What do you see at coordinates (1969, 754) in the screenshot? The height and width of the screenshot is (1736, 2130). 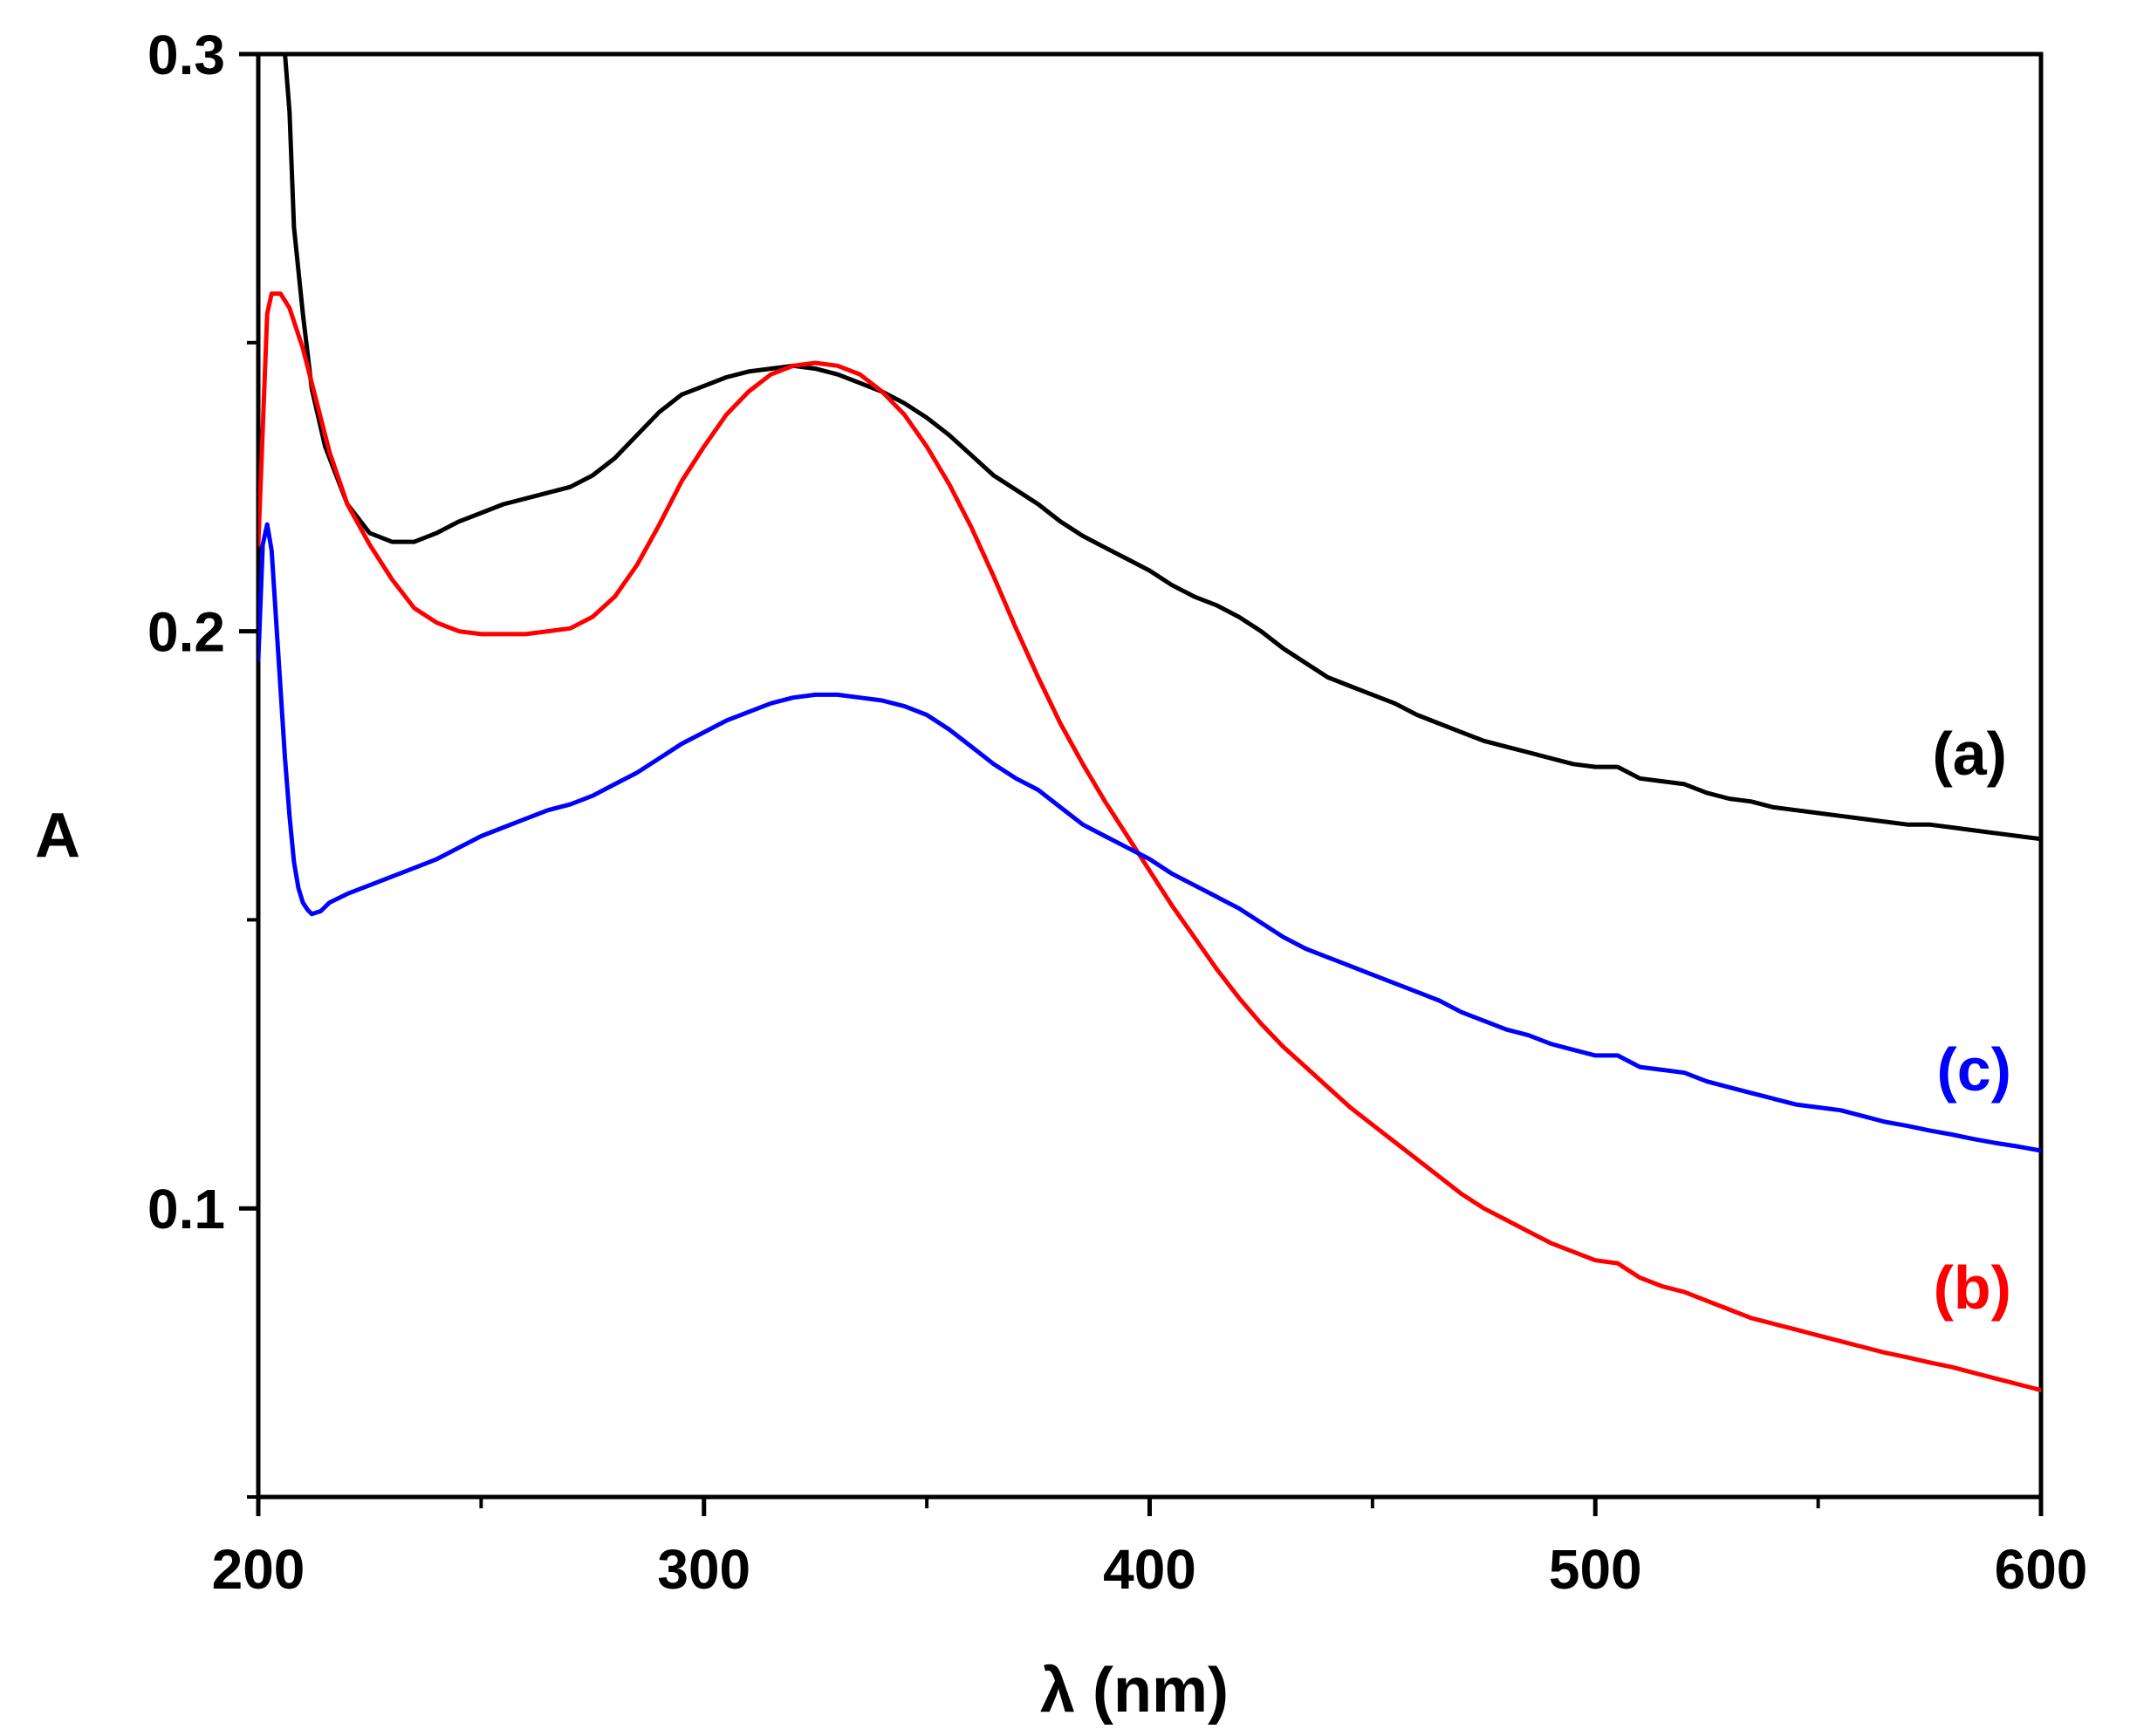 I see `series-label-a: (a)` at bounding box center [1969, 754].